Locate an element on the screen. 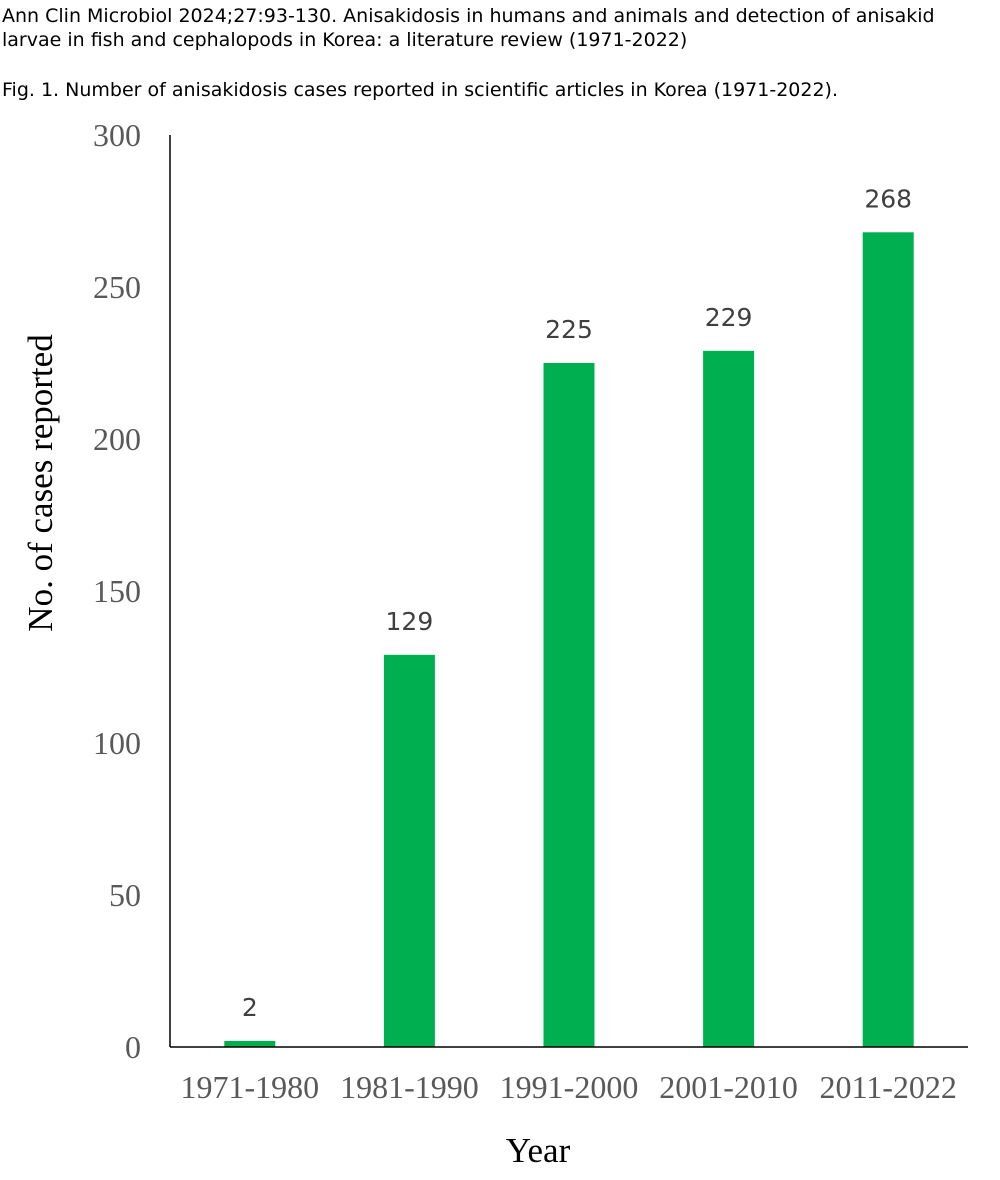 This screenshot has width=1000, height=1180. bar-data-label: 268 is located at coordinates (888, 198).